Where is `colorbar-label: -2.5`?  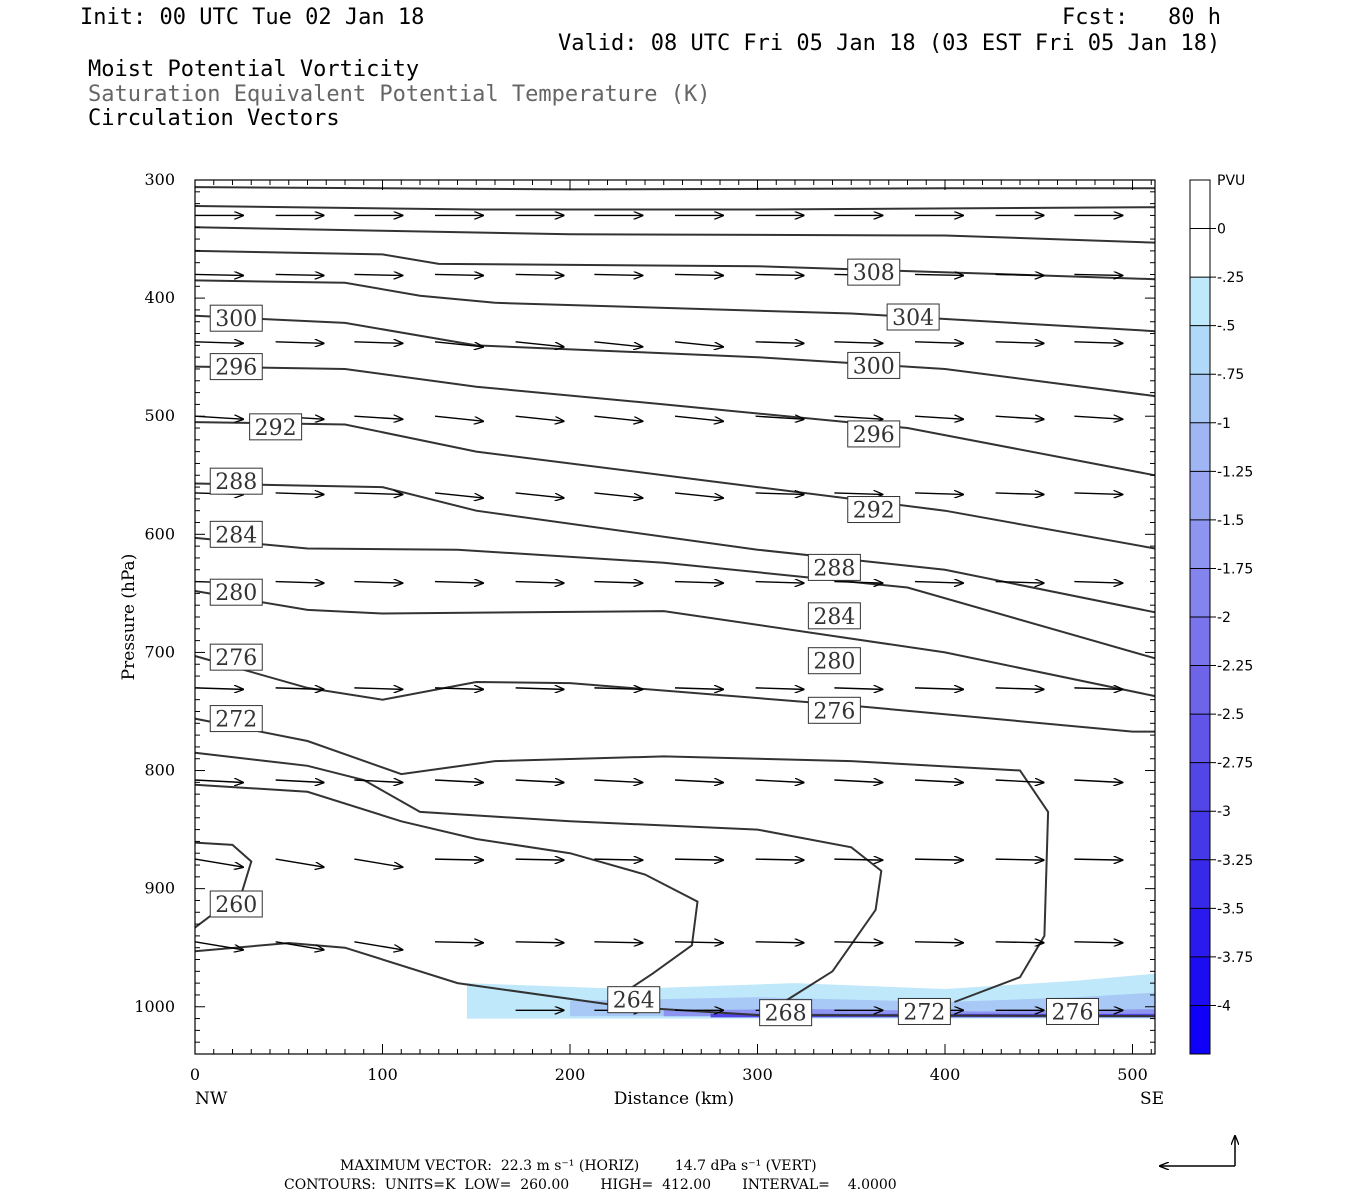 colorbar-label: -2.5 is located at coordinates (1230, 715).